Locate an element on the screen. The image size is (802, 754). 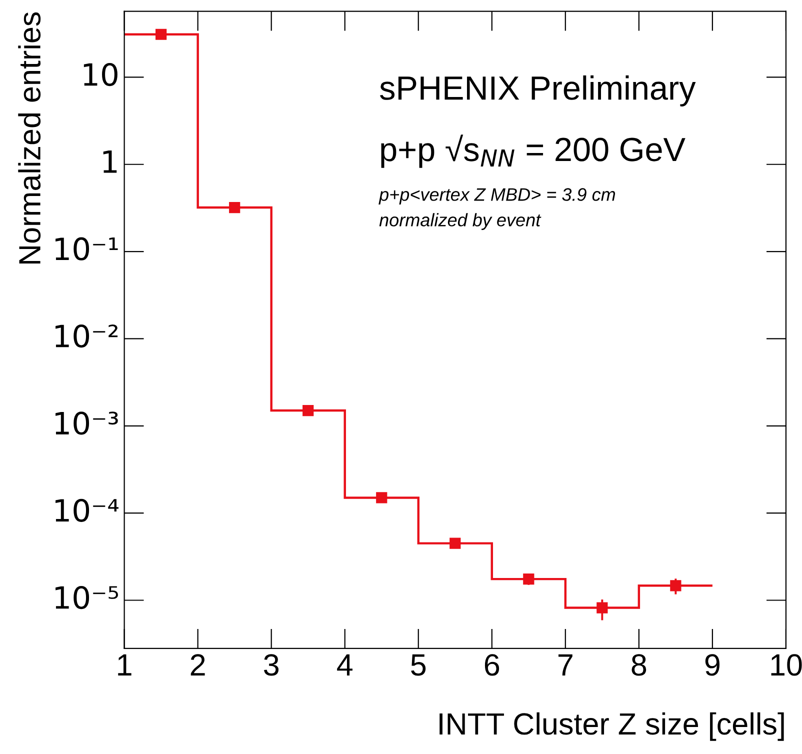
x-tick-label: 1 is located at coordinates (125, 665).